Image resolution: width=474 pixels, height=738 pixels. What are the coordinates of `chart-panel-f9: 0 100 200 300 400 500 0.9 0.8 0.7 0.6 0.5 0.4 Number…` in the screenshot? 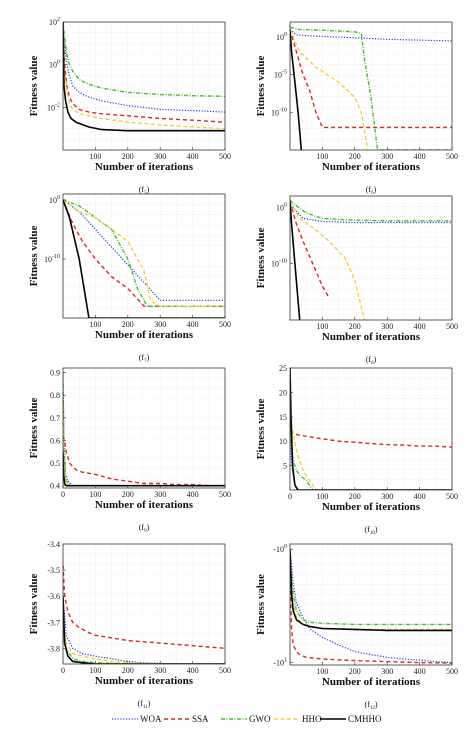 It's located at (129, 450).